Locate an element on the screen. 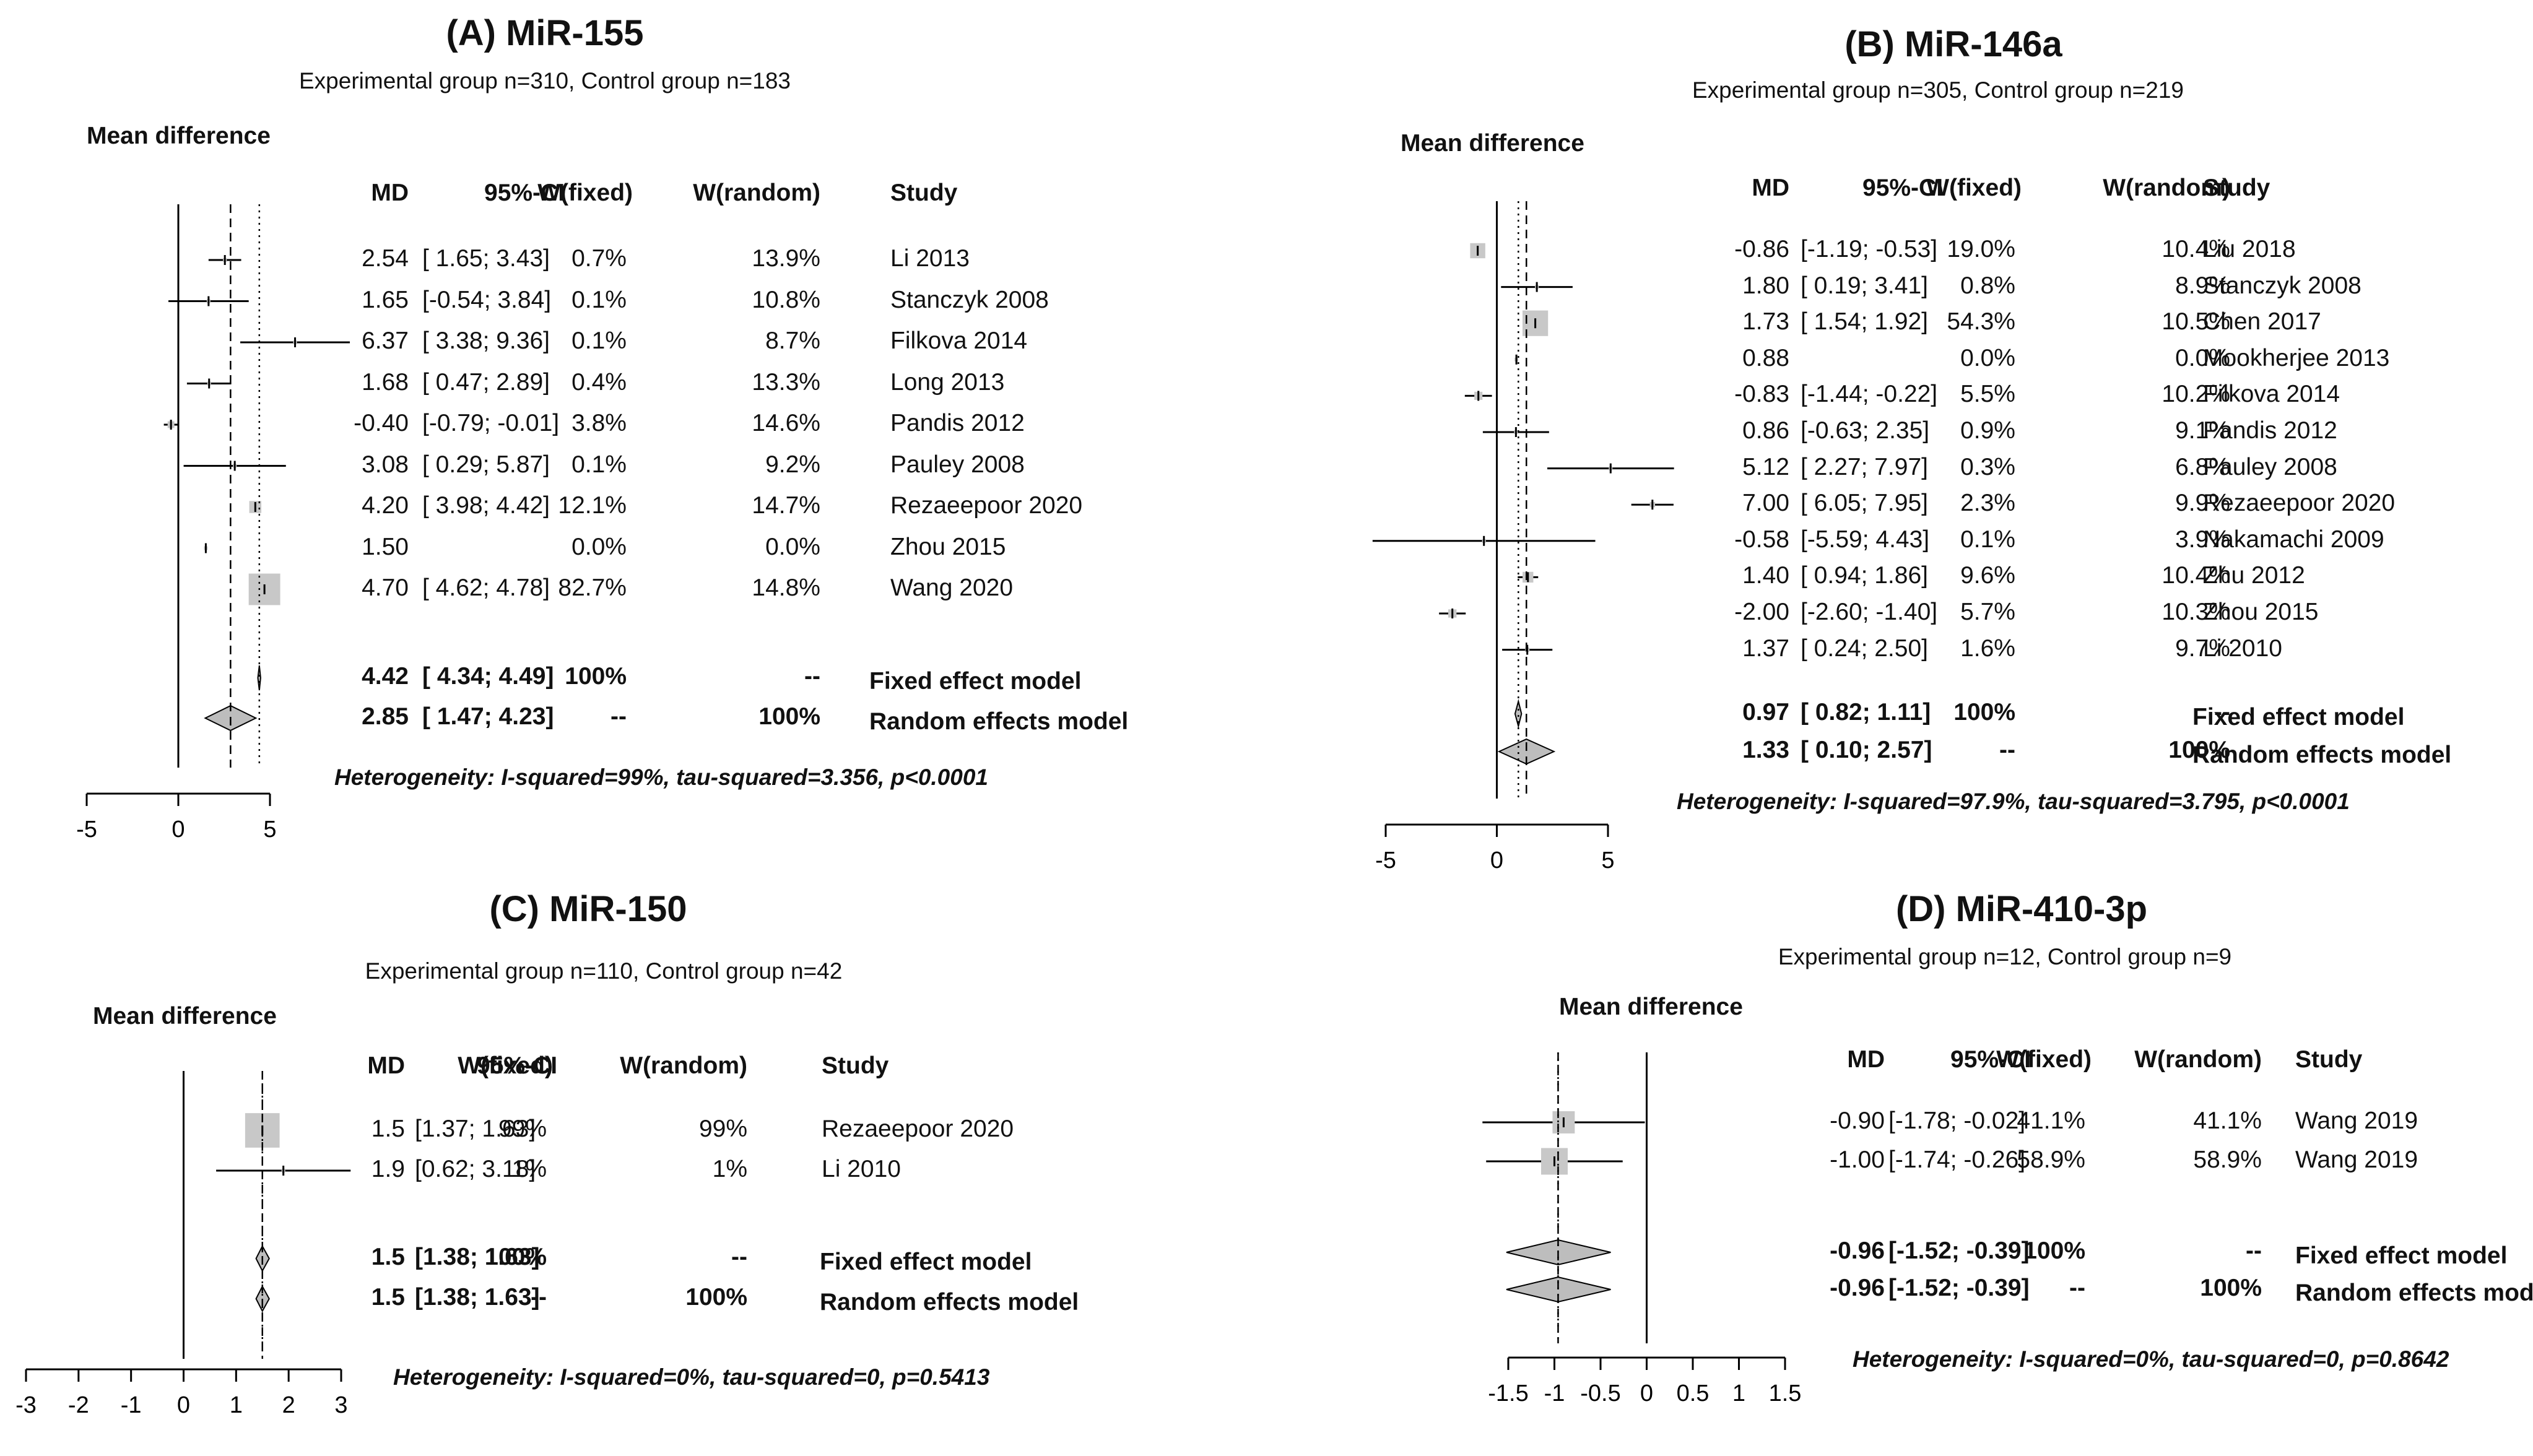 The image size is (2533, 1456). panel-b-header-wrandom: W(random) is located at coordinates (2166, 188).